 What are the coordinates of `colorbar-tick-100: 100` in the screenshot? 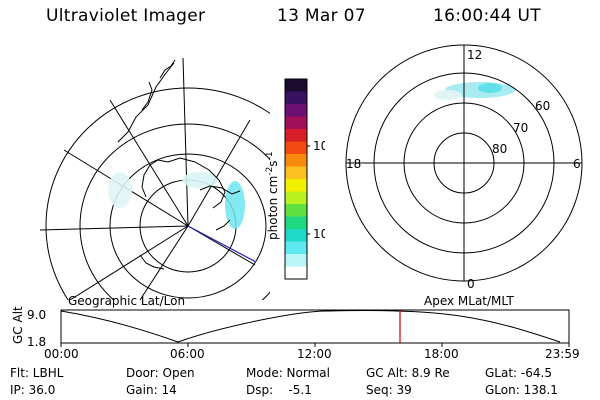 It's located at (319, 146).